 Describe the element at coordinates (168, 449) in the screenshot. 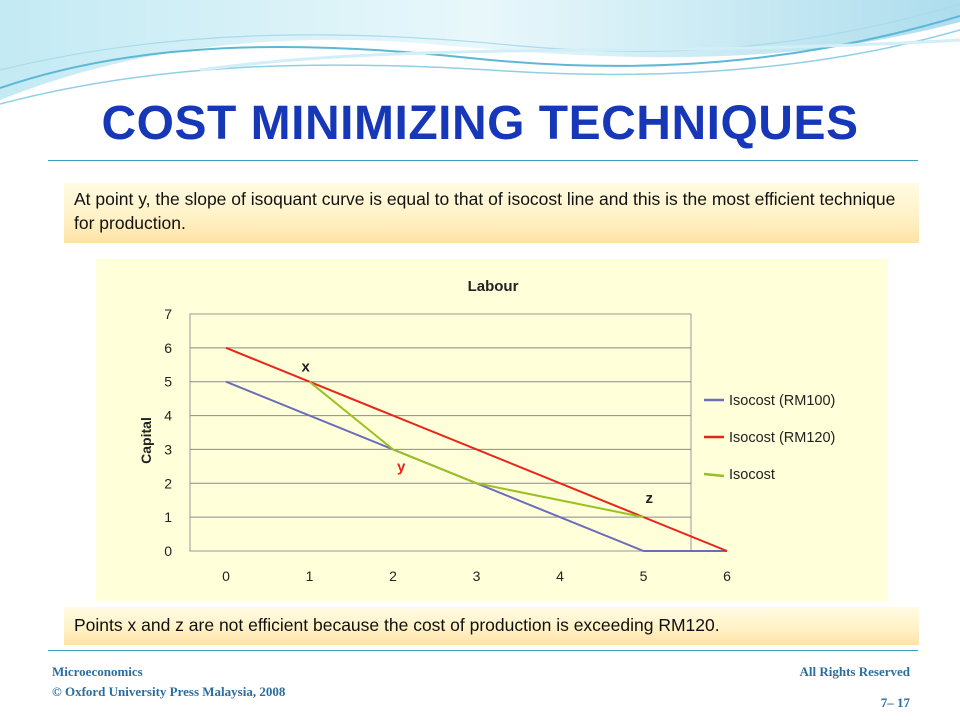

I see `y-tick-label: 3` at that location.